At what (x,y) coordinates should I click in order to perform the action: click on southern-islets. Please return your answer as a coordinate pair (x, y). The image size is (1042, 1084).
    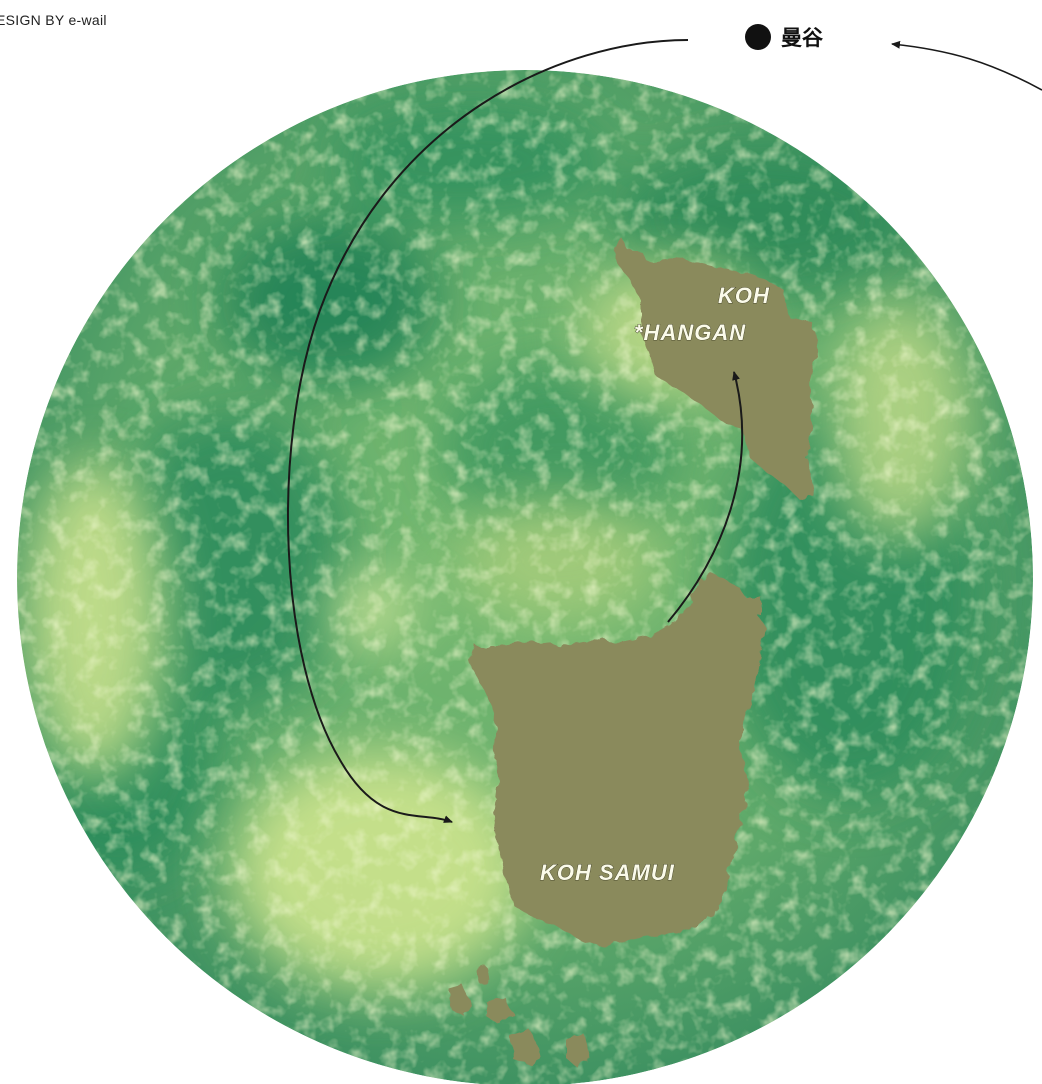
    Looking at the image, I should click on (519, 1017).